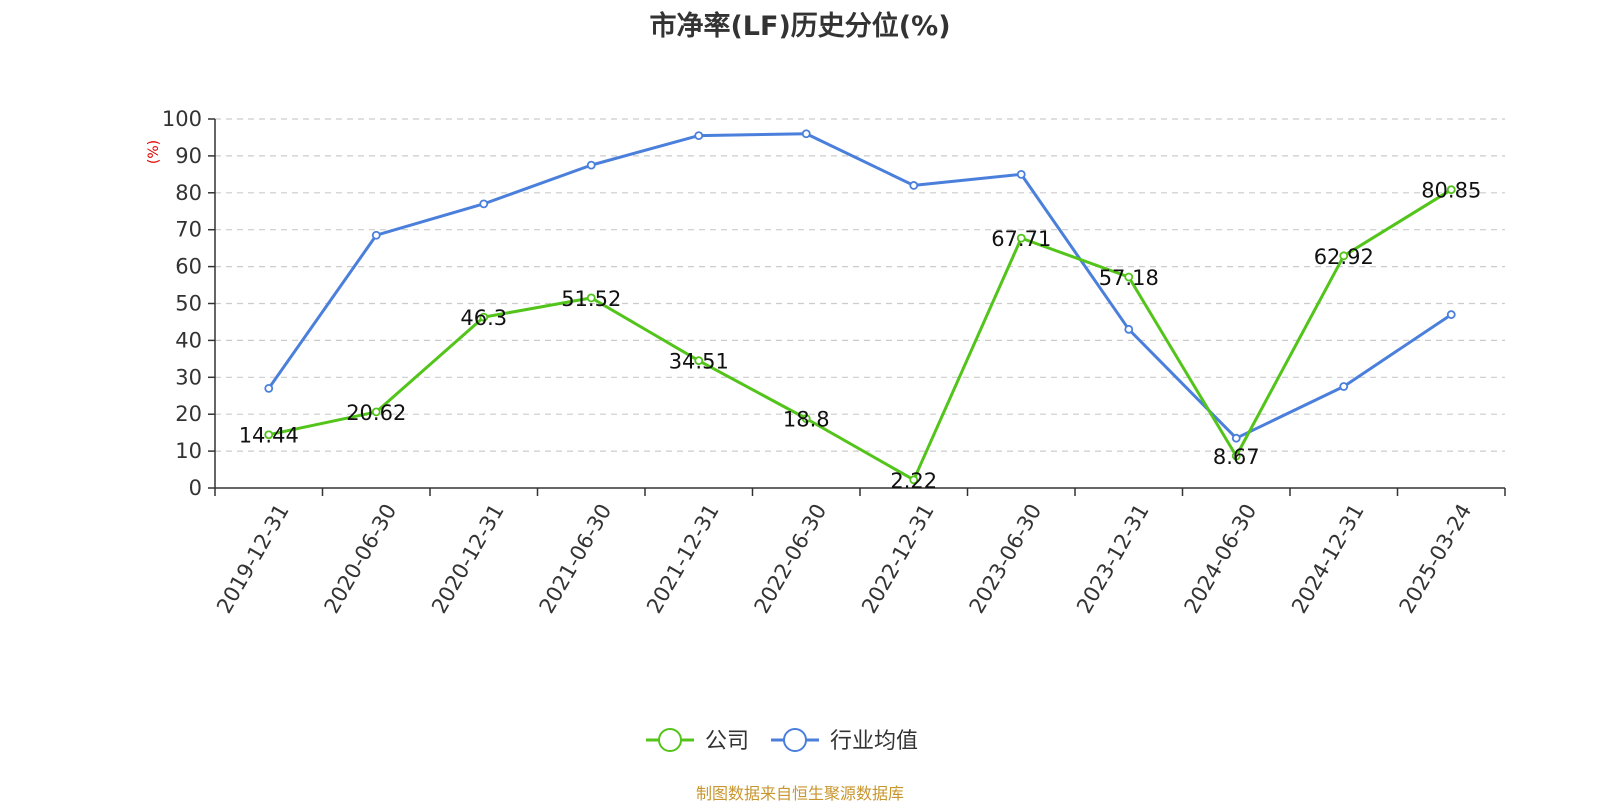 The width and height of the screenshot is (1600, 804). I want to click on legend-item: 公司, so click(697, 741).